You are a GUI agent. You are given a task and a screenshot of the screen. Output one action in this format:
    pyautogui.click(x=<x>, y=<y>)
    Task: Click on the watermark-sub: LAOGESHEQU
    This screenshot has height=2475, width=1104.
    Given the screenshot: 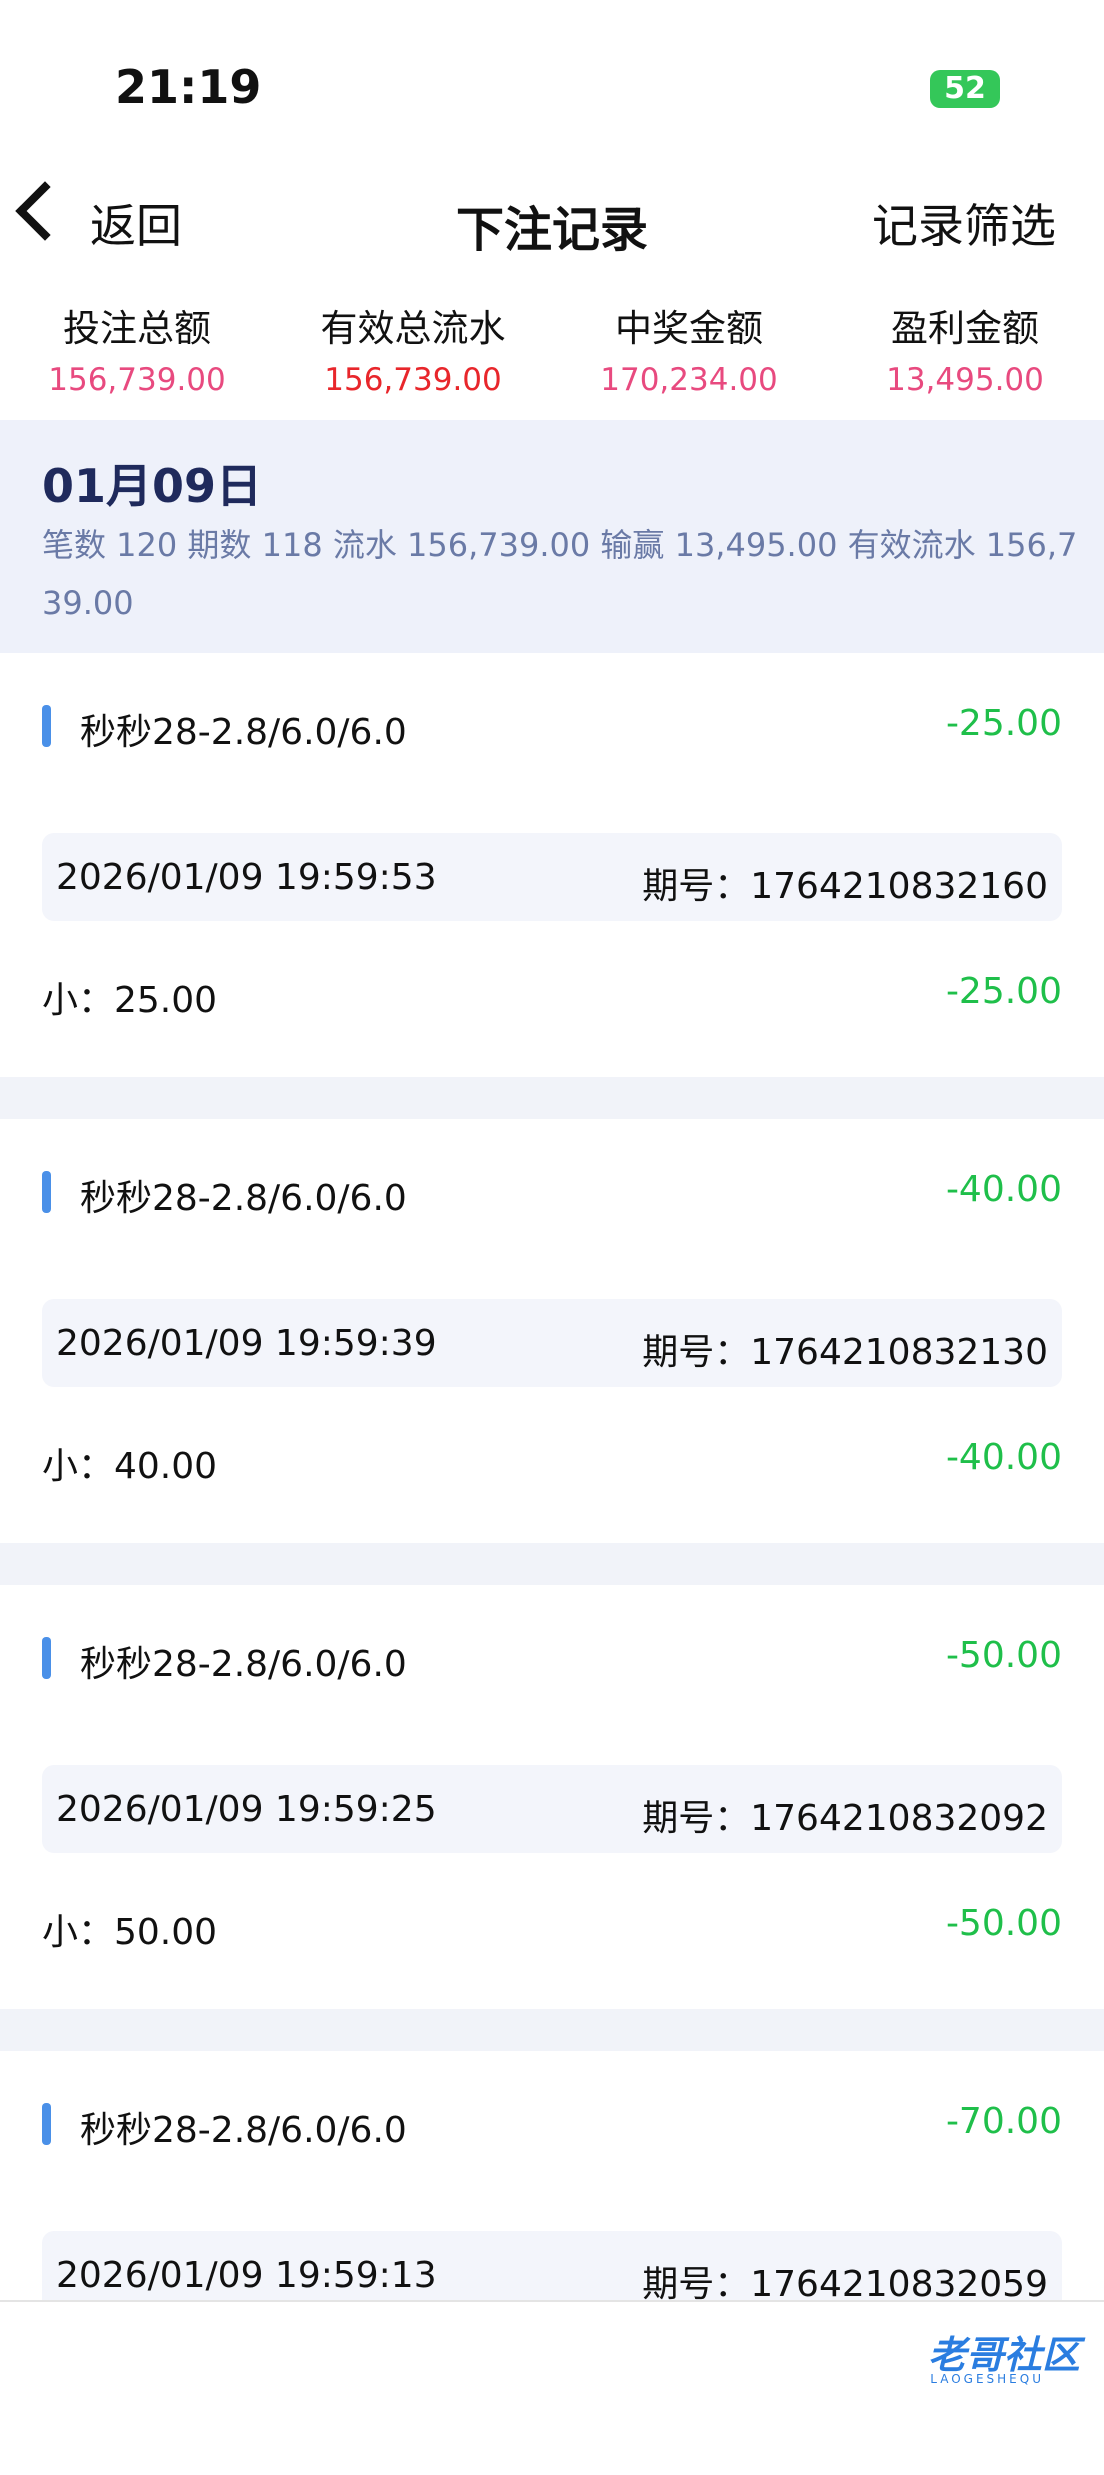 What is the action you would take?
    pyautogui.click(x=987, y=2379)
    